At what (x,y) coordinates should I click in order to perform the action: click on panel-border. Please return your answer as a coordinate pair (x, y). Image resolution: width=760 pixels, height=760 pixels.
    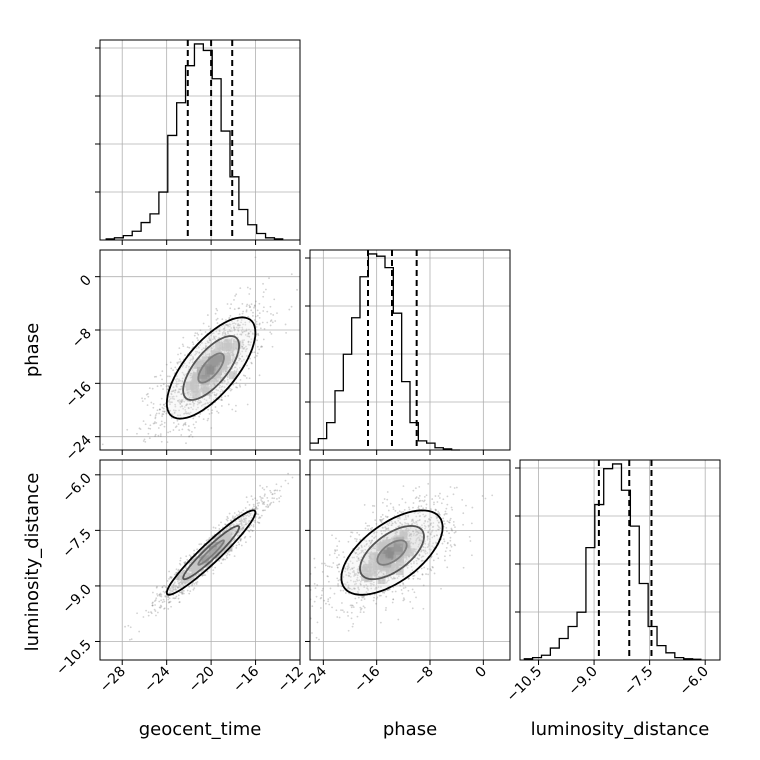
    Looking at the image, I should click on (620, 560).